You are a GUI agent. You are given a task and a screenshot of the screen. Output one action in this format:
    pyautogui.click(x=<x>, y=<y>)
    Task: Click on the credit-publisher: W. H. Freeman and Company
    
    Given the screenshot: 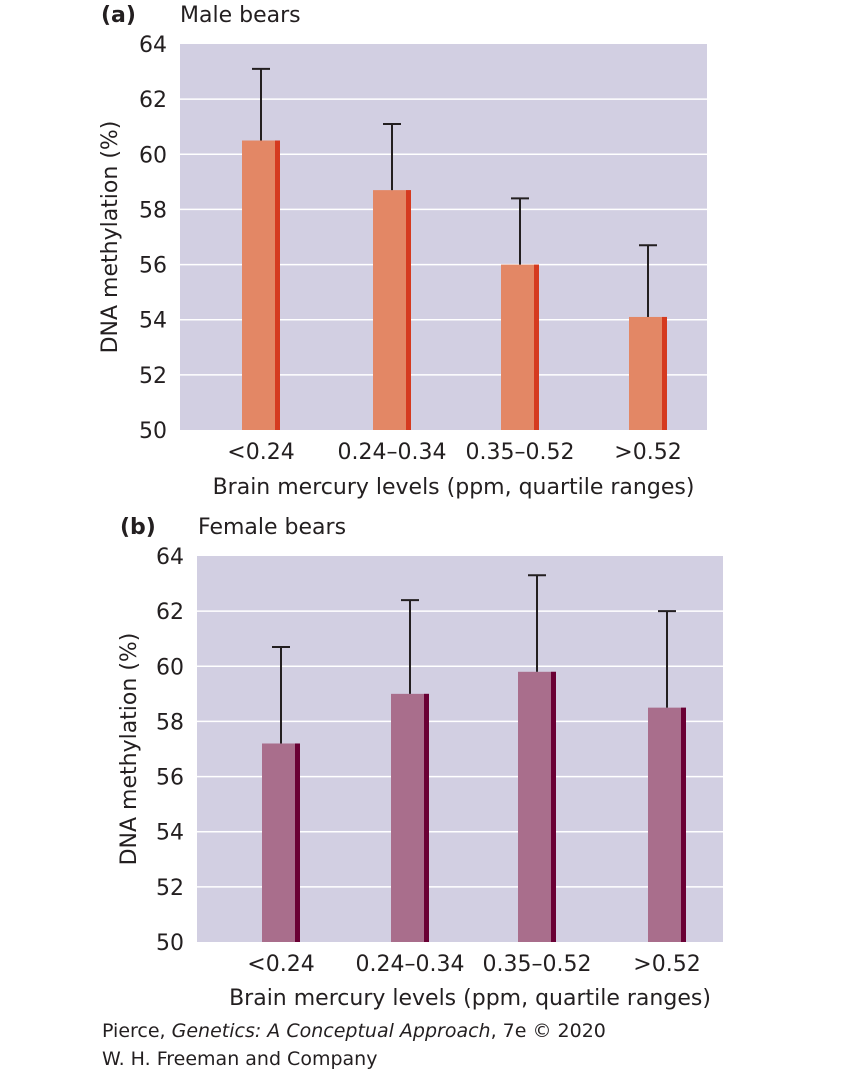 What is the action you would take?
    pyautogui.click(x=240, y=1059)
    